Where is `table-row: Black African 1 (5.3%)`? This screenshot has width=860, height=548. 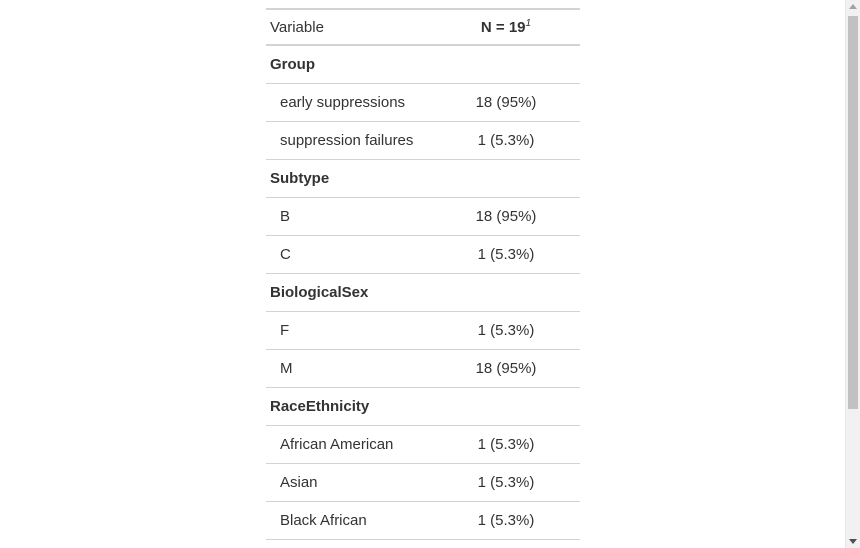
table-row: Black African 1 (5.3%) is located at coordinates (423, 520).